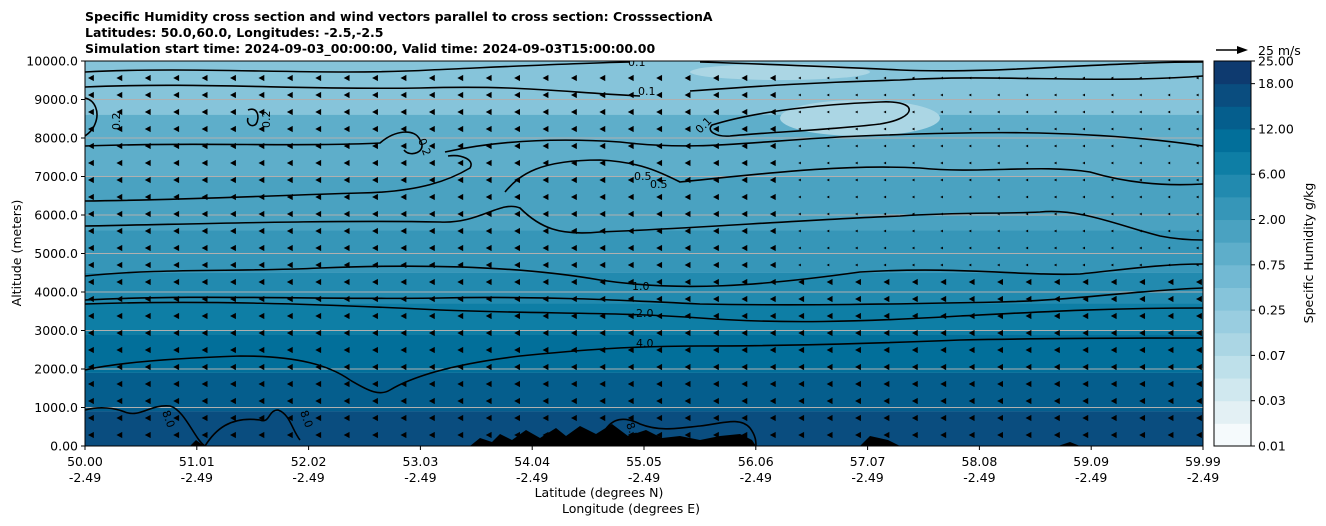 This screenshot has height=526, width=1326. What do you see at coordinates (1232, 254) in the screenshot?
I see `colorbar-segment` at bounding box center [1232, 254].